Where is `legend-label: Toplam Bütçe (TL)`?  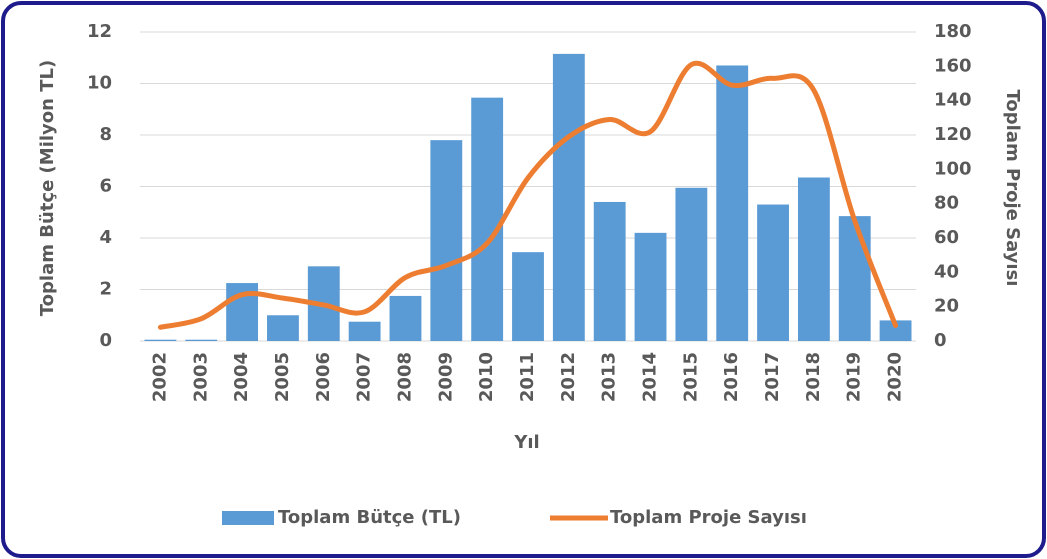 legend-label: Toplam Bütçe (TL) is located at coordinates (369, 517).